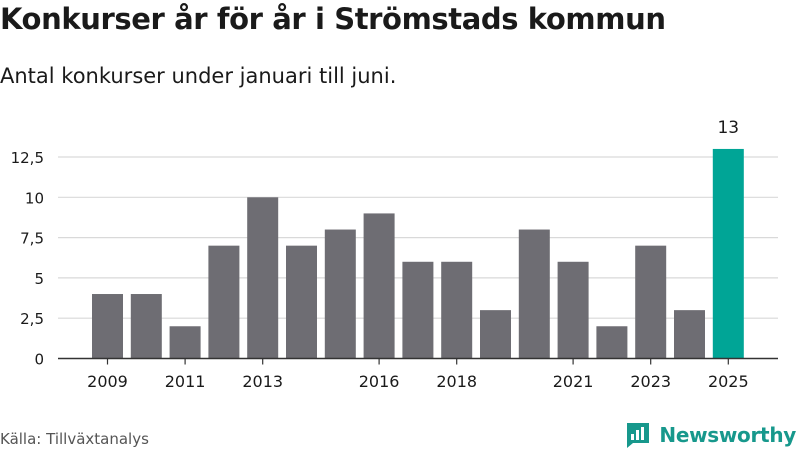 This screenshot has width=800, height=450. What do you see at coordinates (728, 128) in the screenshot?
I see `data-label: 13` at bounding box center [728, 128].